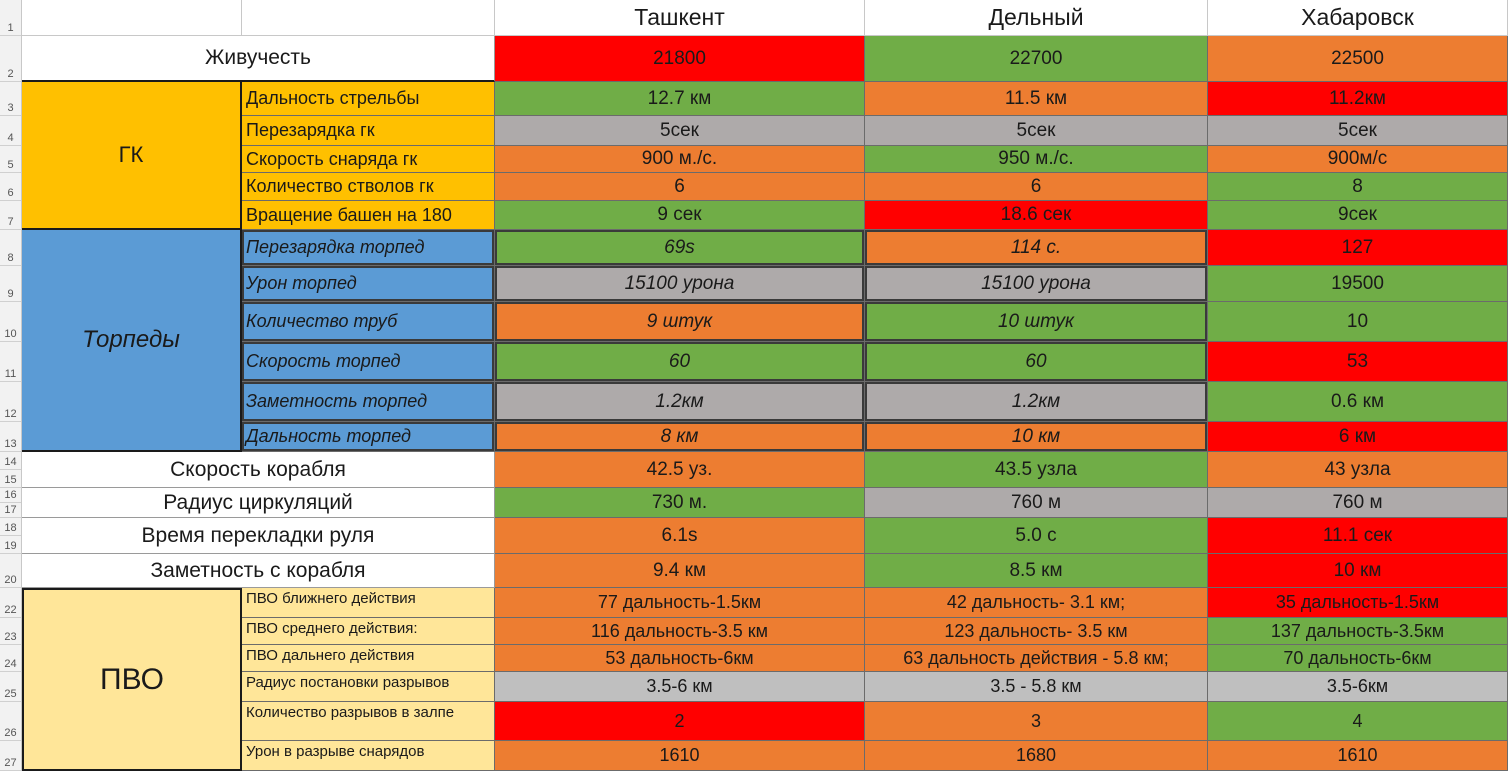 This screenshot has width=1510, height=771. What do you see at coordinates (132, 341) in the screenshot?
I see `torpedoes-group-cell: Торпеды` at bounding box center [132, 341].